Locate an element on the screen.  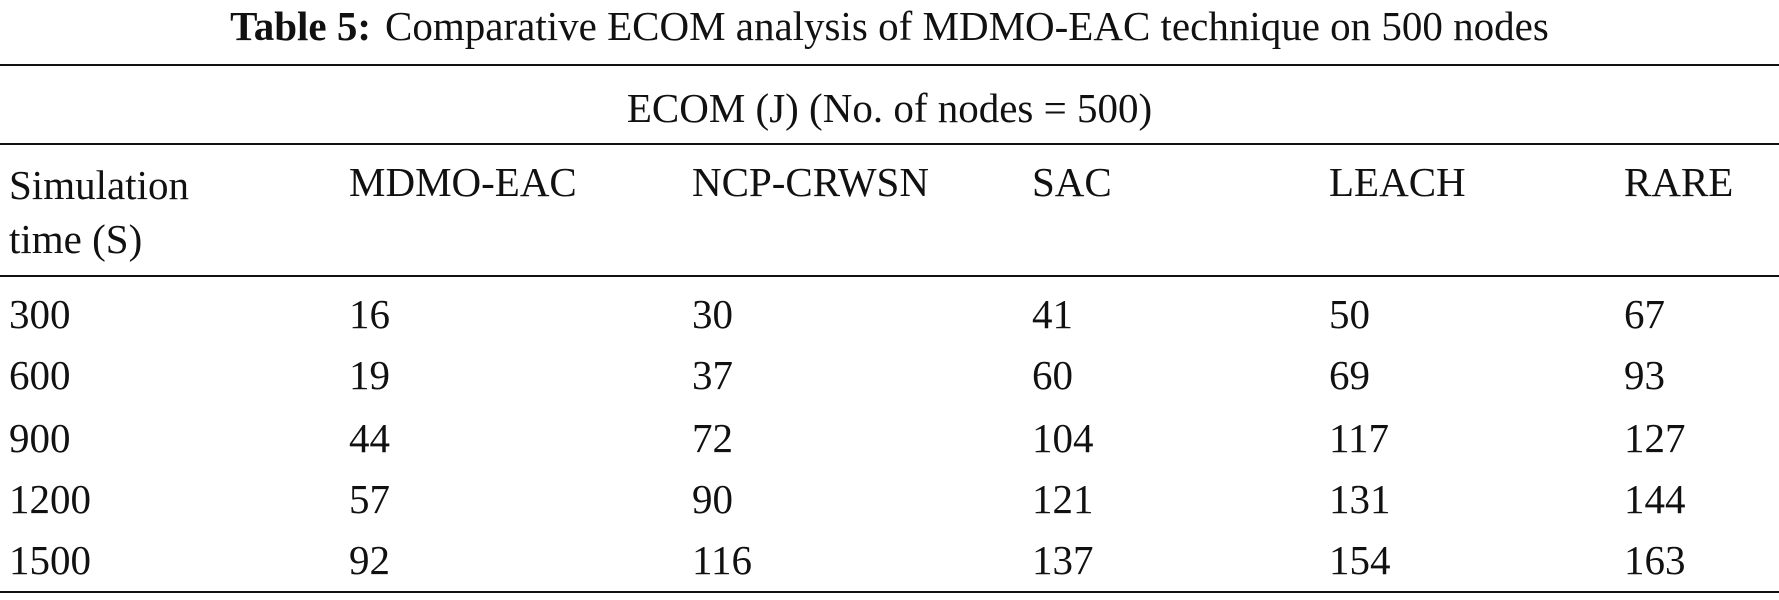
column-header: SAC is located at coordinates (1072, 182).